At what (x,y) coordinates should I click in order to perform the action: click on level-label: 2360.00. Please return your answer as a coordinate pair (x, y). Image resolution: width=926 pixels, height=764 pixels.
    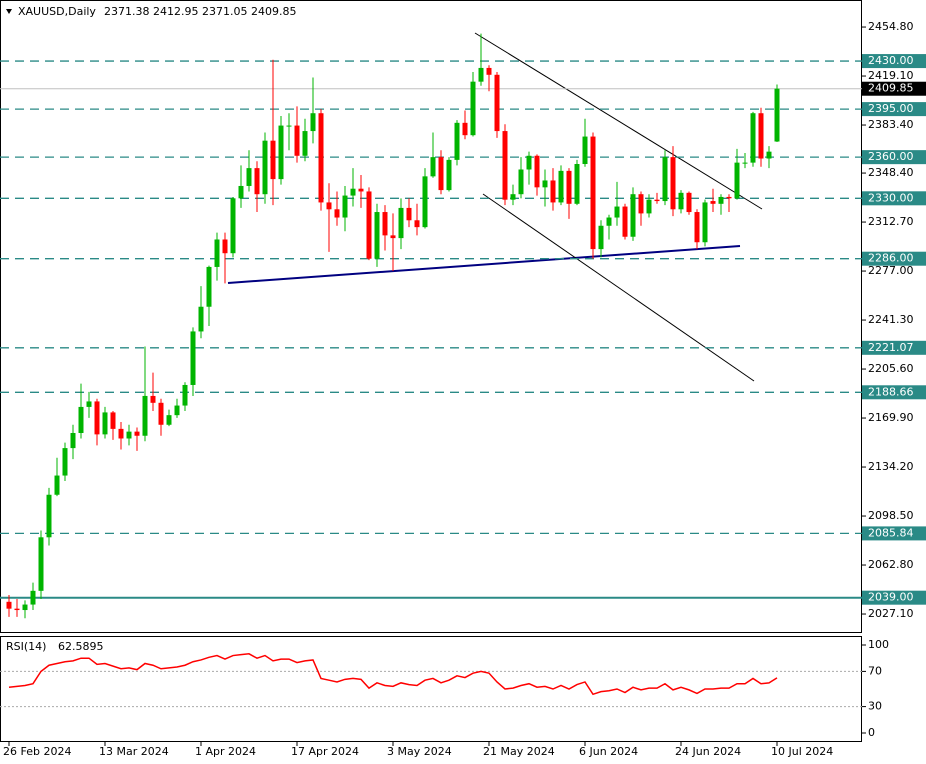
    Looking at the image, I should click on (891, 156).